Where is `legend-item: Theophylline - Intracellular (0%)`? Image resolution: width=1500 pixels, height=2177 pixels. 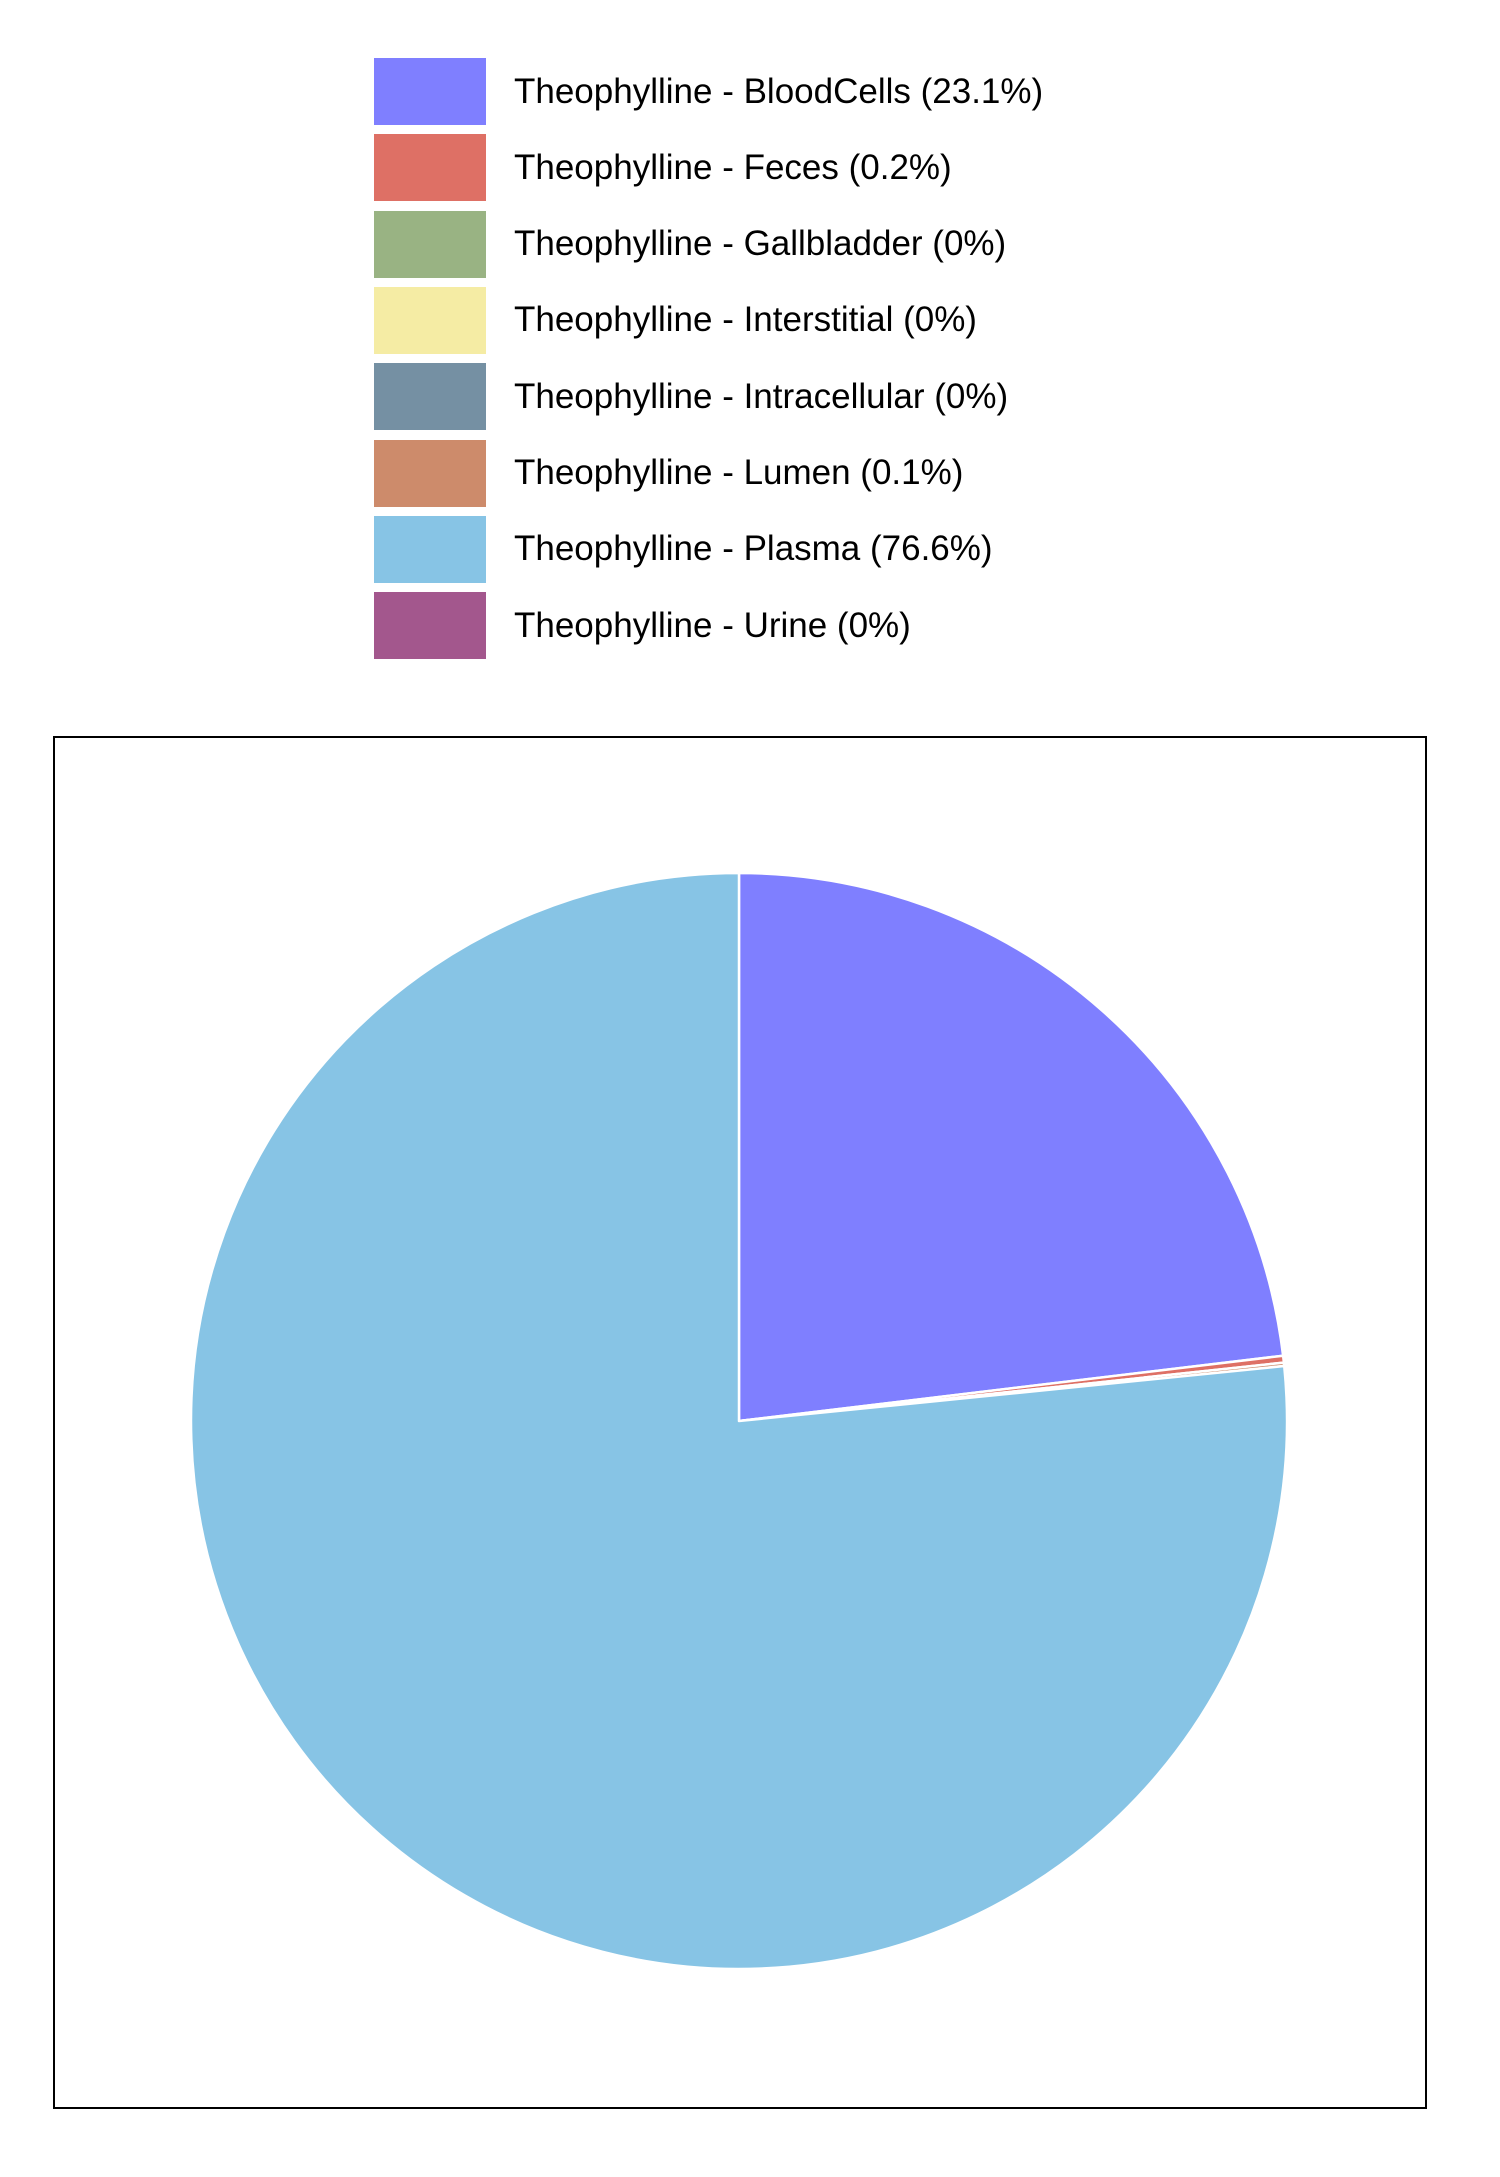
legend-item: Theophylline - Intracellular (0%) is located at coordinates (784, 397).